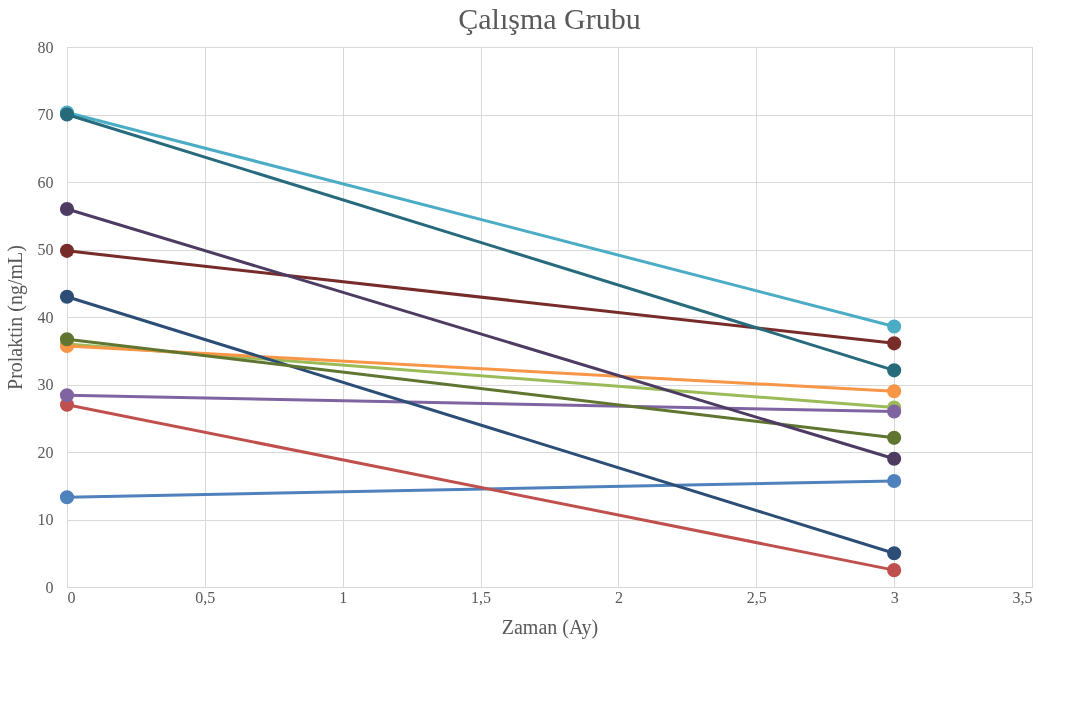  I want to click on x-tick-label: 3,5, so click(1022, 597).